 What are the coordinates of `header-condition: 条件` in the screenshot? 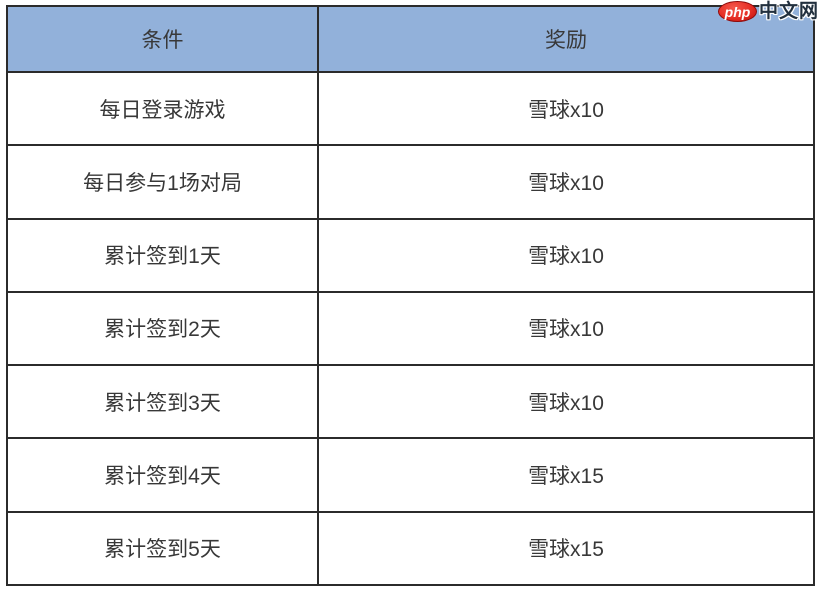 It's located at (162, 39).